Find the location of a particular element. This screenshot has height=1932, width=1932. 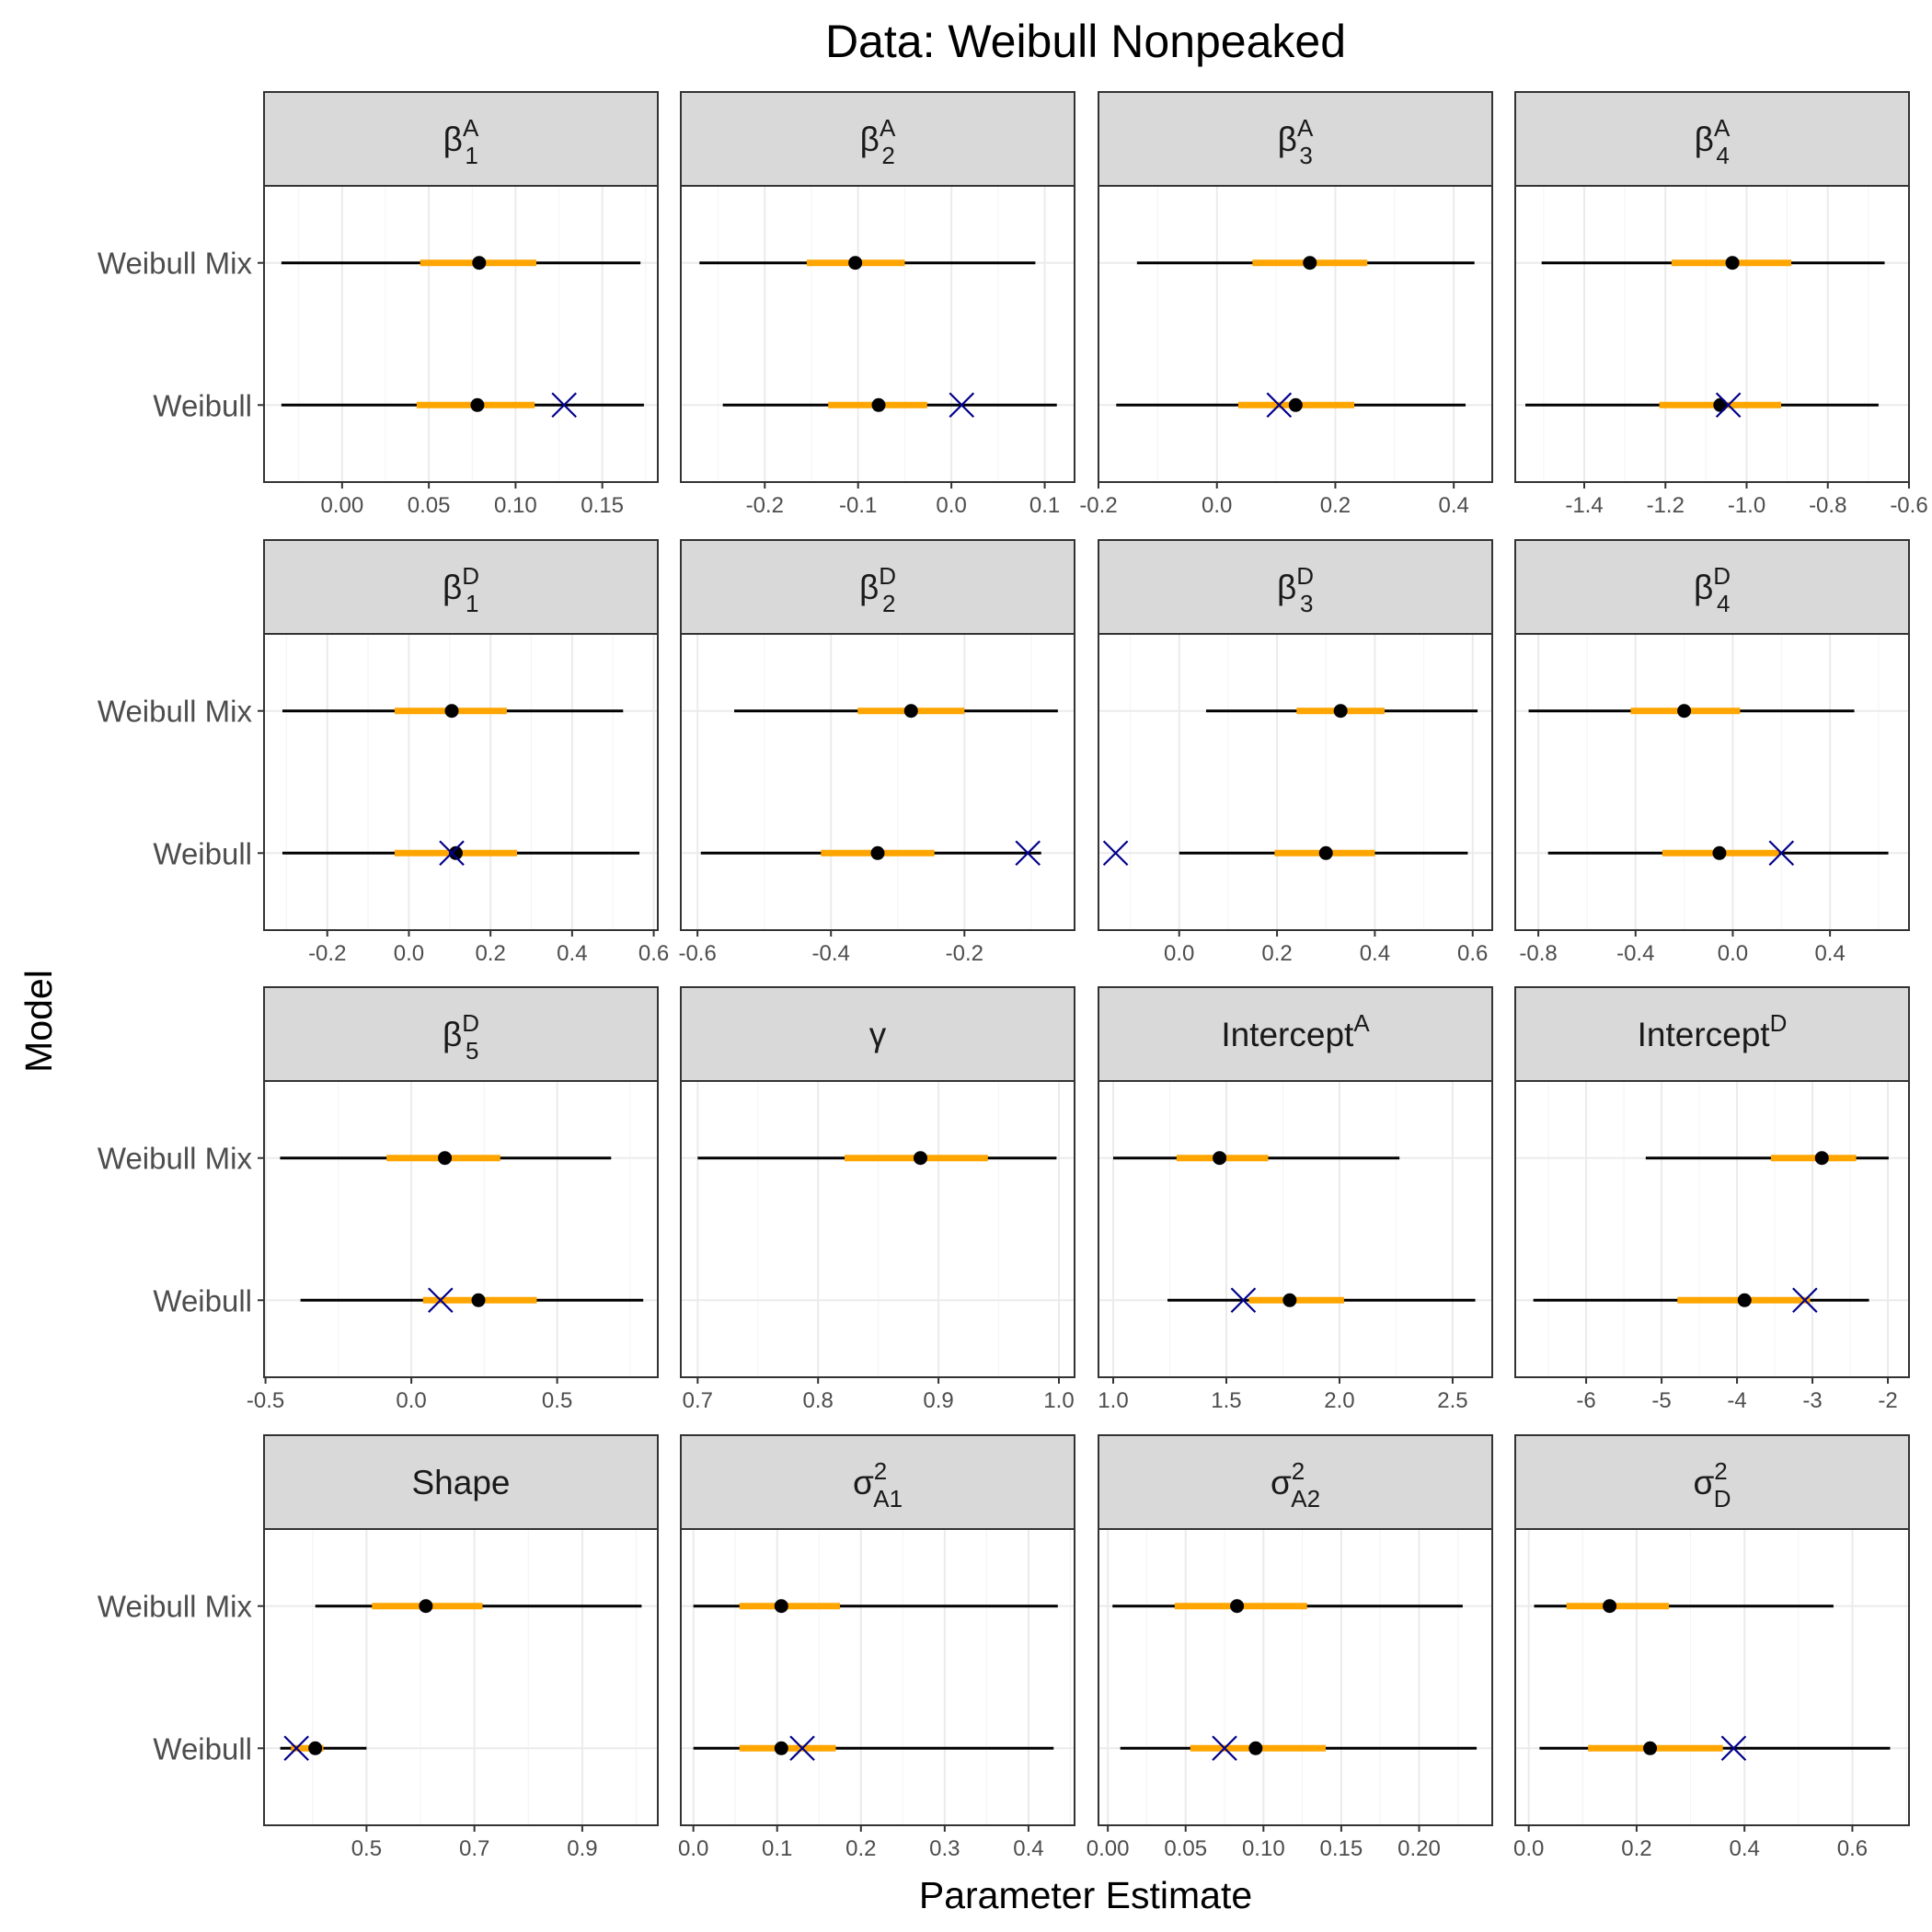

facet-panel: InterceptD -6 -5 -4 -3 -2 is located at coordinates (1712, 1199).